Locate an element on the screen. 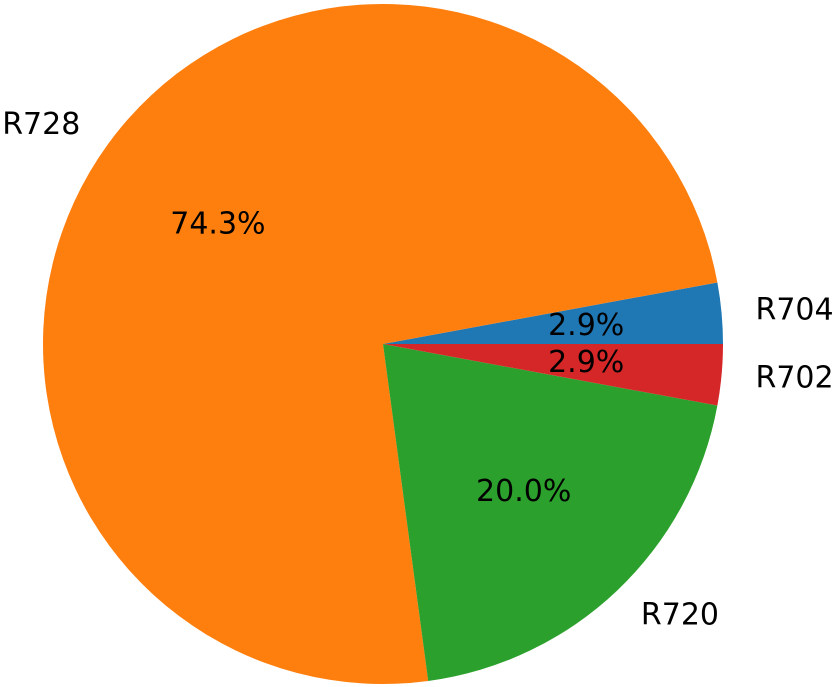 Image resolution: width=838 pixels, height=687 pixels. pie-category-label-R728: R728 is located at coordinates (41, 124).